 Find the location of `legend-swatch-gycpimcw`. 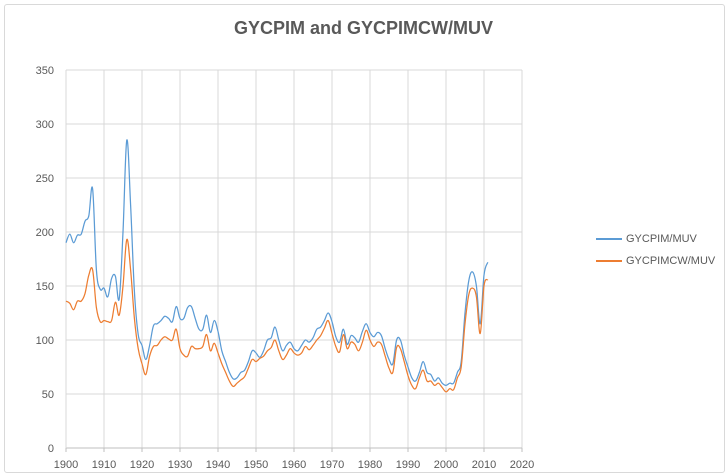

legend-swatch-gycpimcw is located at coordinates (609, 261).